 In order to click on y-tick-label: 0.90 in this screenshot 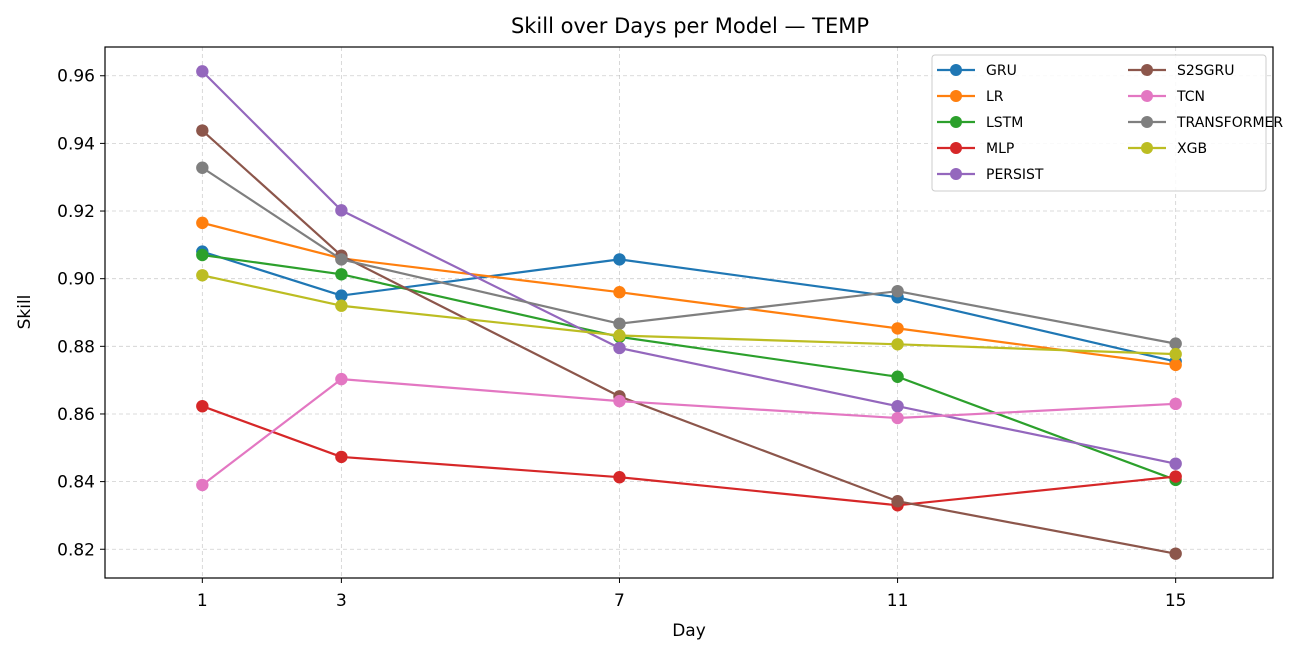, I will do `click(76, 280)`.